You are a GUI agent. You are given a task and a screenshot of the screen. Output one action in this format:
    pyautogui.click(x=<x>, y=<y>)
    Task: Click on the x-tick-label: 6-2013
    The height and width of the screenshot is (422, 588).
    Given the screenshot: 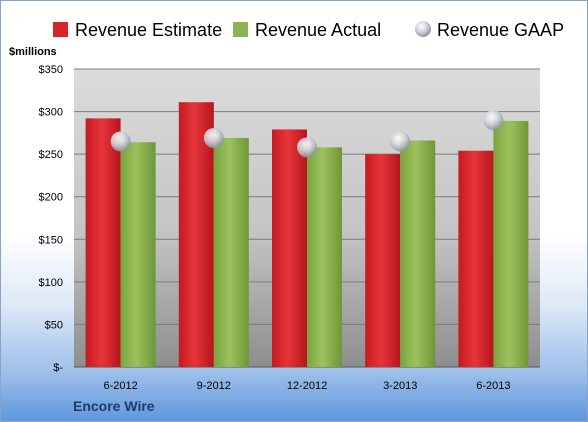 What is the action you would take?
    pyautogui.click(x=493, y=386)
    